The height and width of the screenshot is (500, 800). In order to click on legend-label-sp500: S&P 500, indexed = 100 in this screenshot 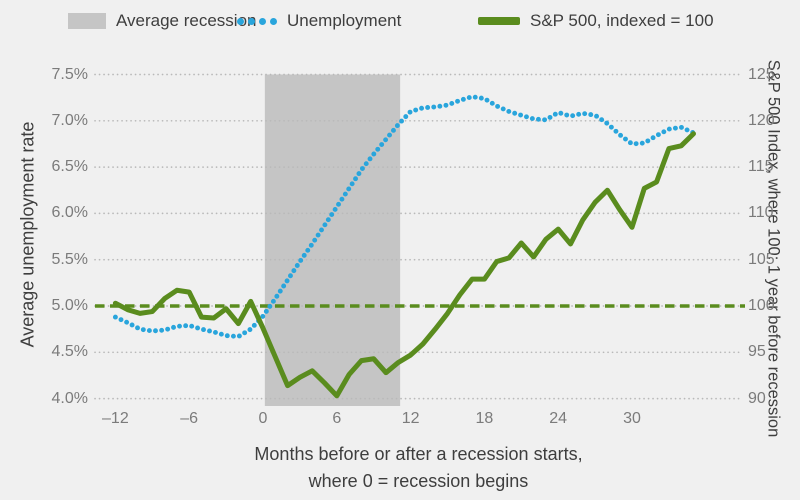, I will do `click(622, 20)`.